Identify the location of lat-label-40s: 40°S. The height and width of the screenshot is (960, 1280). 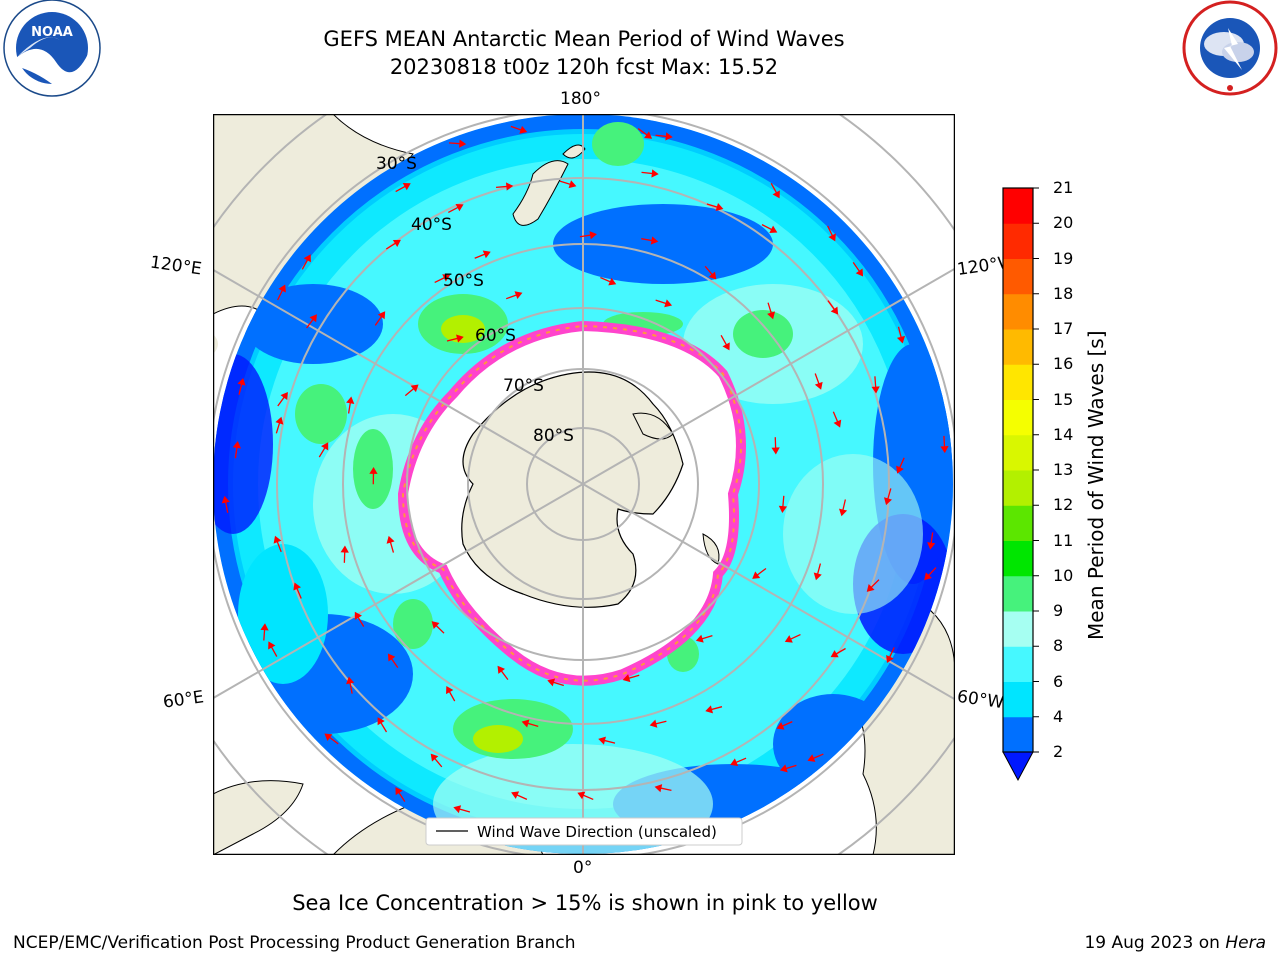
(431, 225).